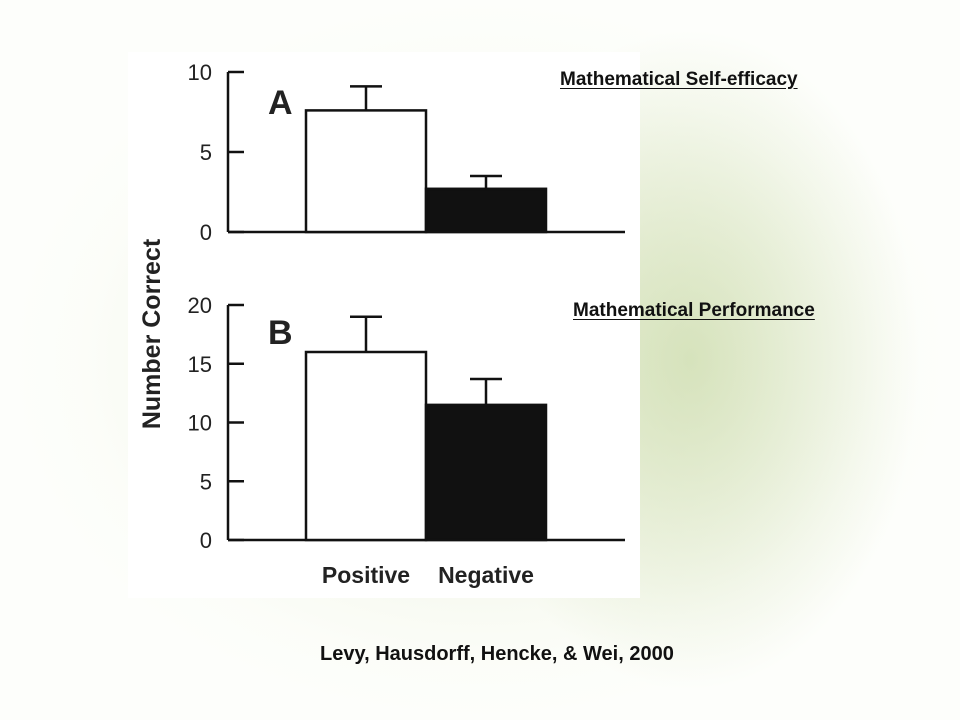  Describe the element at coordinates (206, 152) in the screenshot. I see `panel-a-y-tick-label: 5` at that location.